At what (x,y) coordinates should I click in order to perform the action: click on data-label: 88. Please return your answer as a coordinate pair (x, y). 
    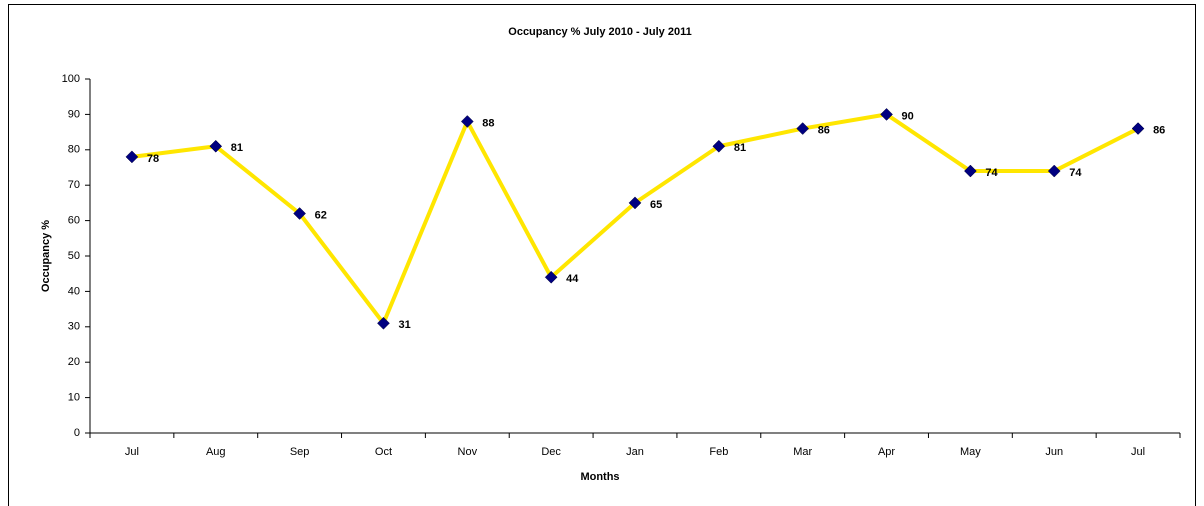
    Looking at the image, I should click on (488, 123).